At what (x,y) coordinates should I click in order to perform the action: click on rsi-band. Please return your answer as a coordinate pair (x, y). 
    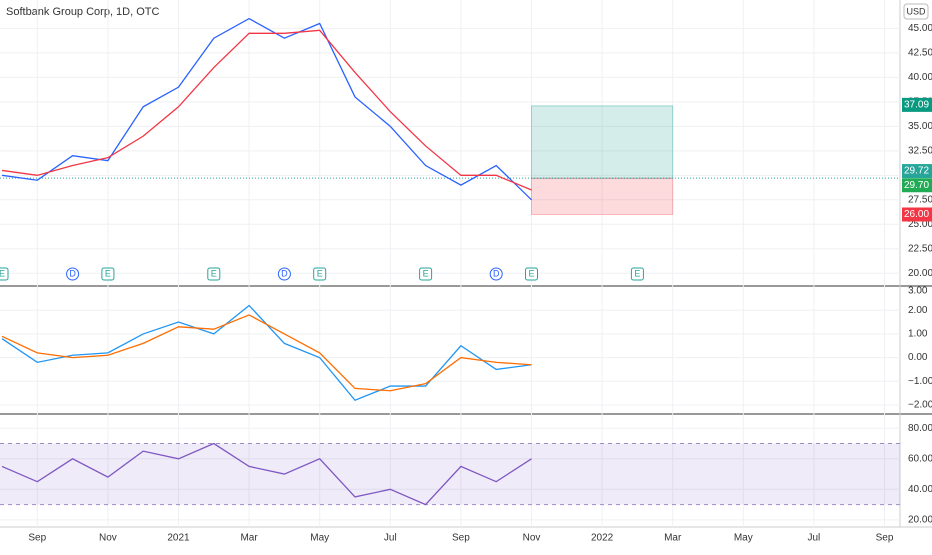
    Looking at the image, I should click on (450, 474).